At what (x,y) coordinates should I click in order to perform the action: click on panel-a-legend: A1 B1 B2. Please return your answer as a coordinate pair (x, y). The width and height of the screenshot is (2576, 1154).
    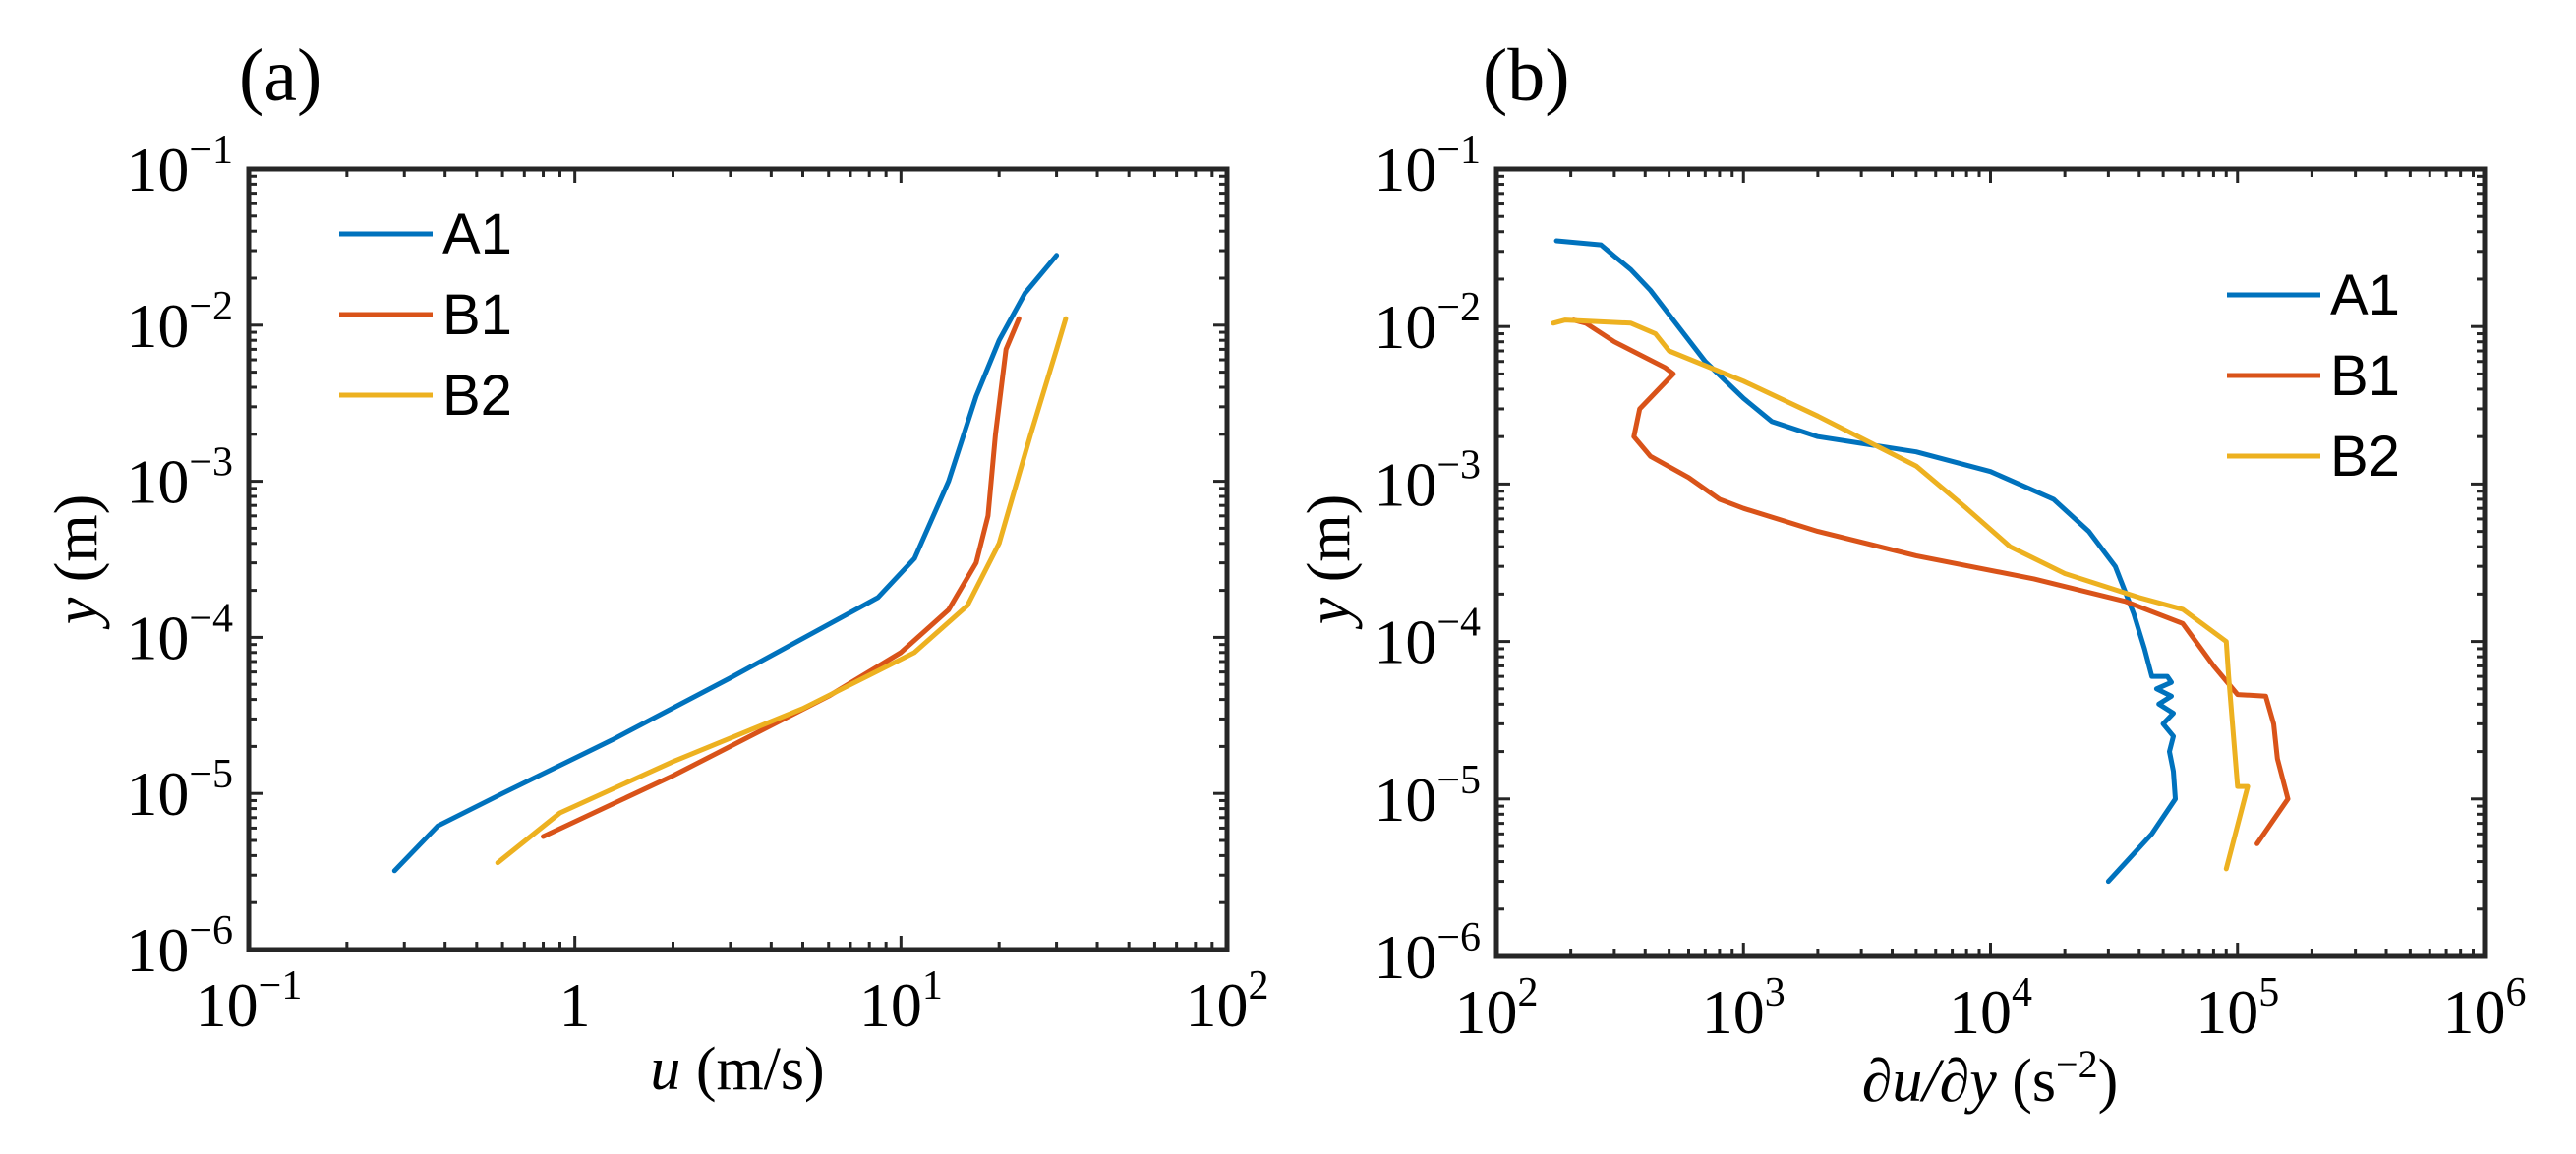
    Looking at the image, I should click on (425, 315).